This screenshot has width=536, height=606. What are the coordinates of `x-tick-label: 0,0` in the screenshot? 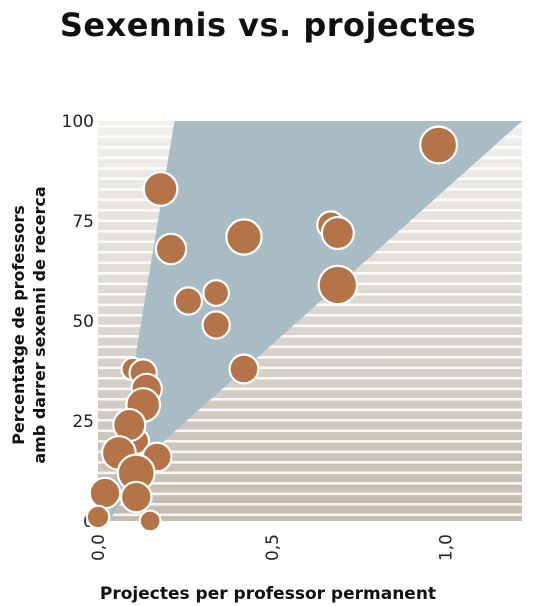 It's located at (99, 547).